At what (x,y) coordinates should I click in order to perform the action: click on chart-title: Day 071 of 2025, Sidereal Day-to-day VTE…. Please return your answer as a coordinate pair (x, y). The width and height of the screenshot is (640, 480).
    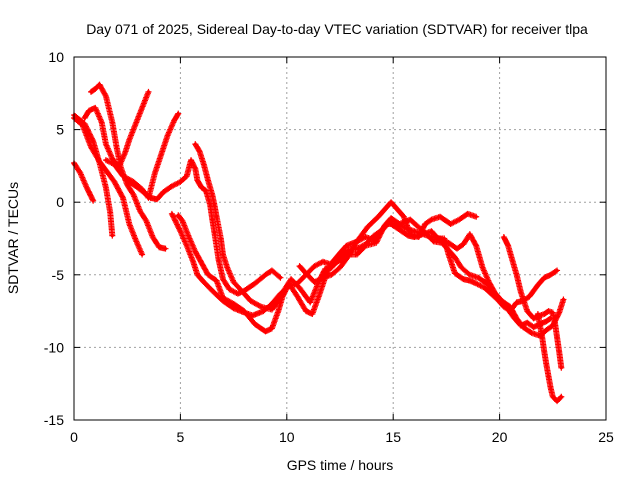
    Looking at the image, I should click on (337, 29).